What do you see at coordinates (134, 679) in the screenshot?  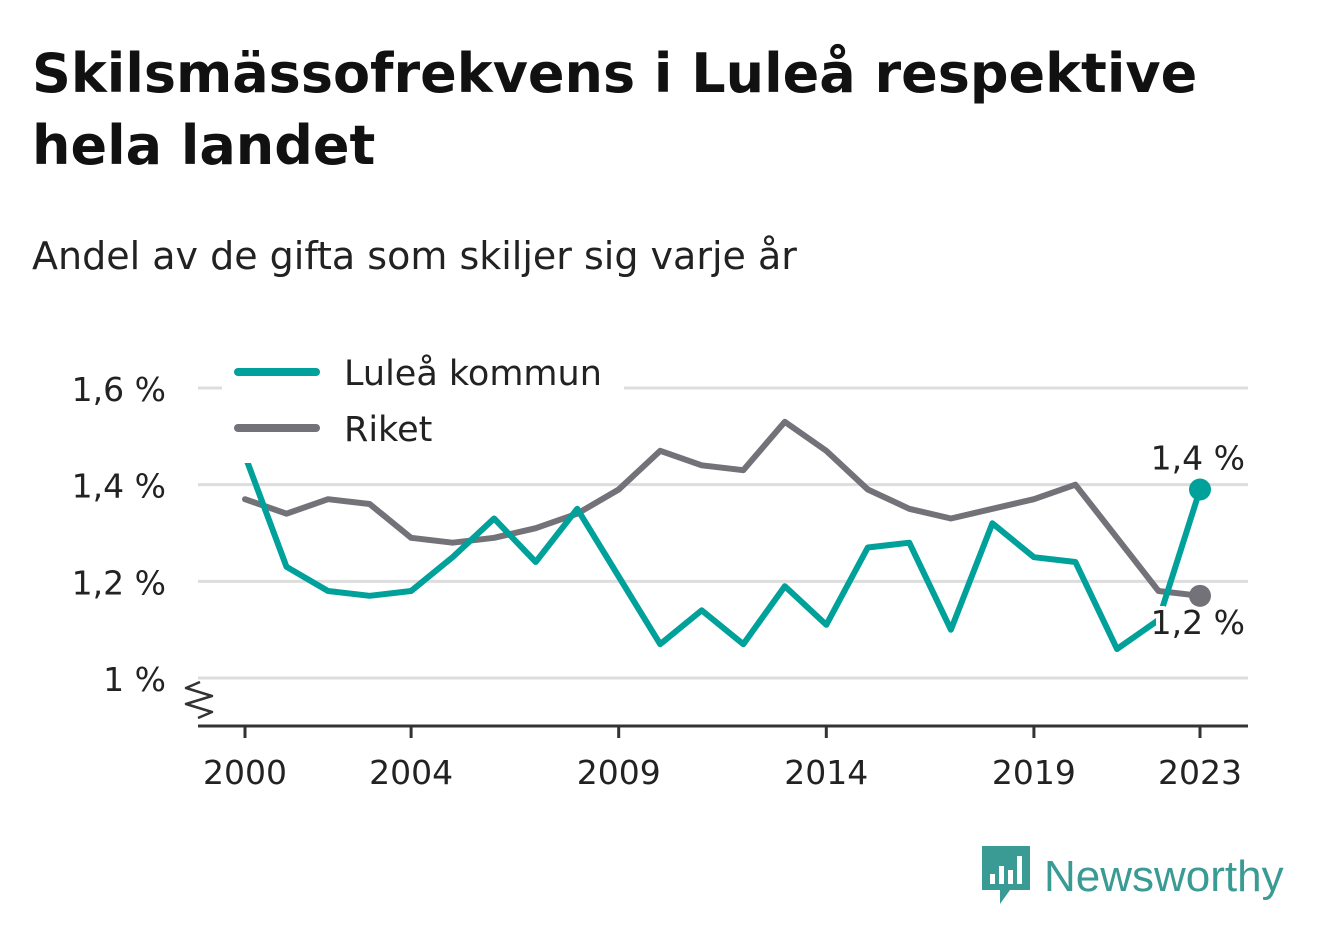 I see `y-tick-label: 1 %` at bounding box center [134, 679].